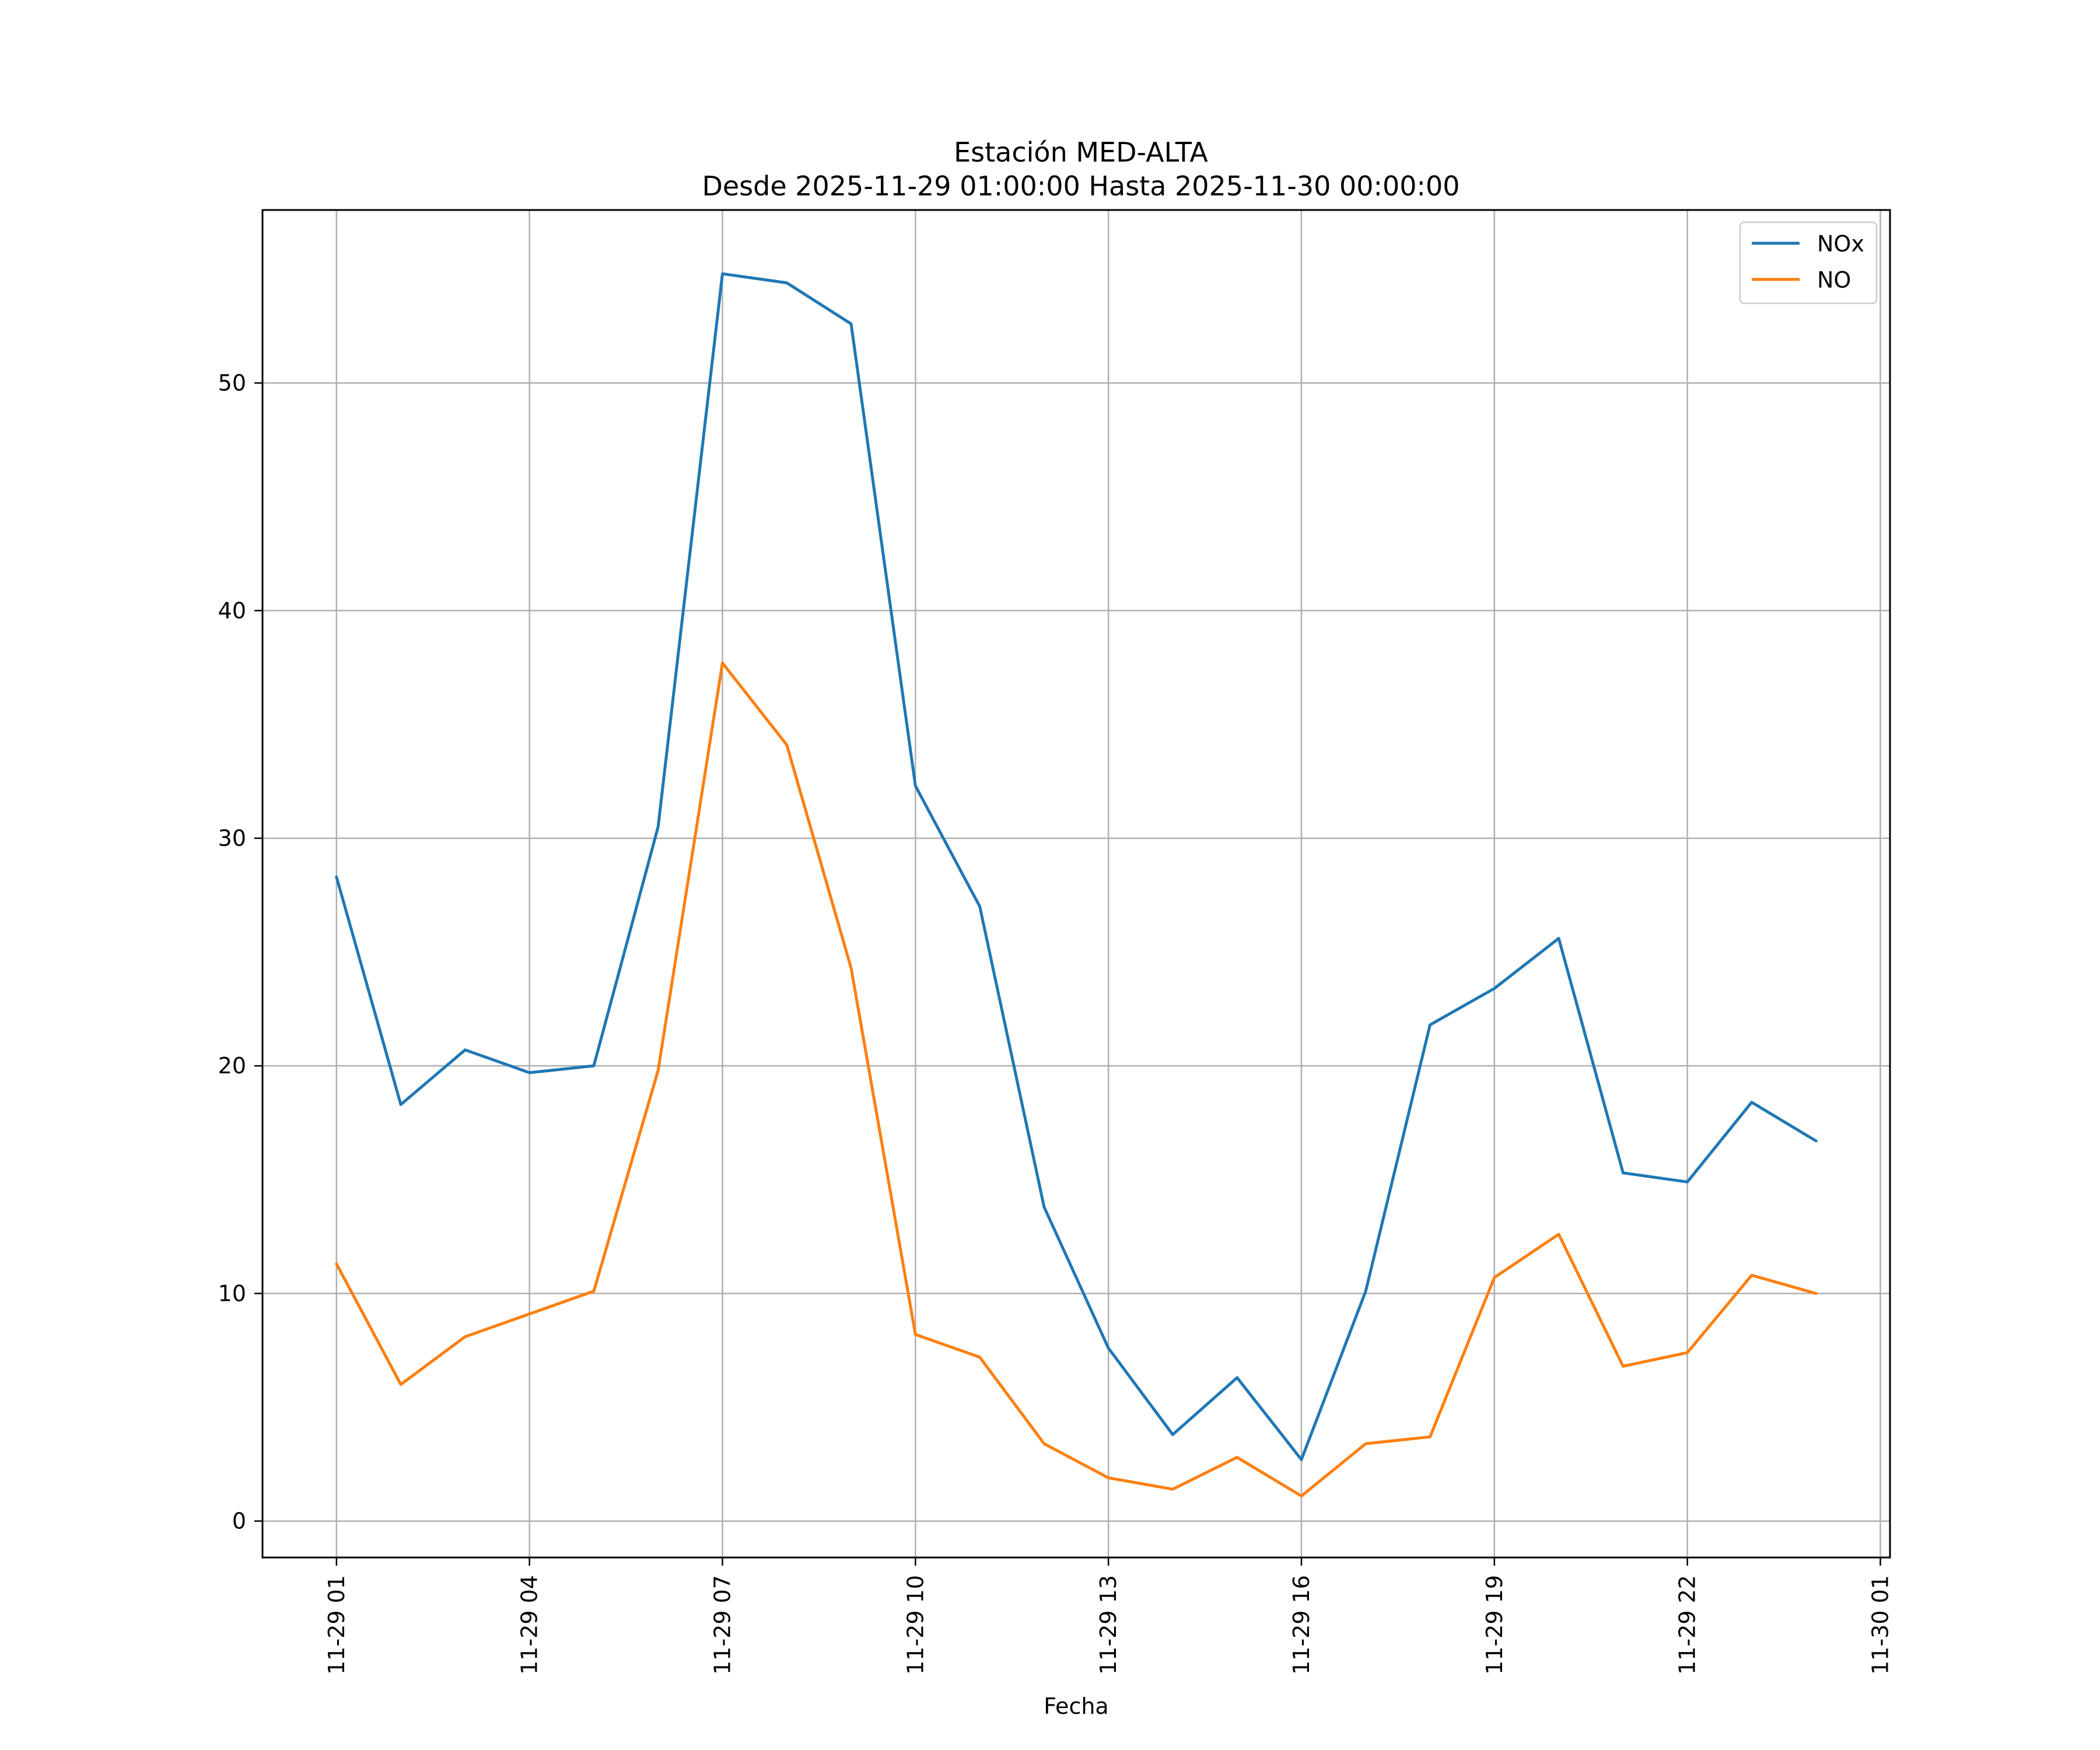 The width and height of the screenshot is (2100, 1750). What do you see at coordinates (232, 1293) in the screenshot?
I see `y-tick-label: 10` at bounding box center [232, 1293].